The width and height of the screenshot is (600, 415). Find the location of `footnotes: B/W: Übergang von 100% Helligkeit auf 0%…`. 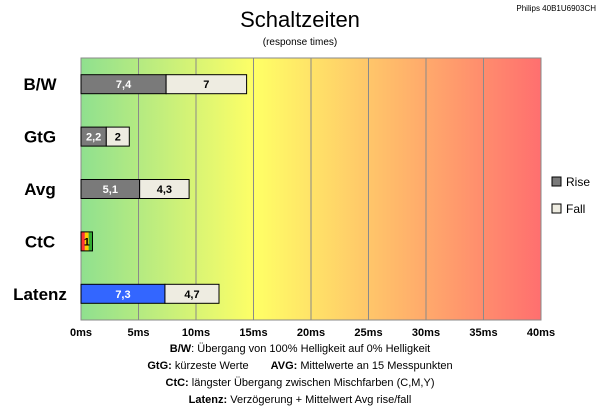

footnotes: B/W: Übergang von 100% Helligkeit auf 0%… is located at coordinates (299, 374).